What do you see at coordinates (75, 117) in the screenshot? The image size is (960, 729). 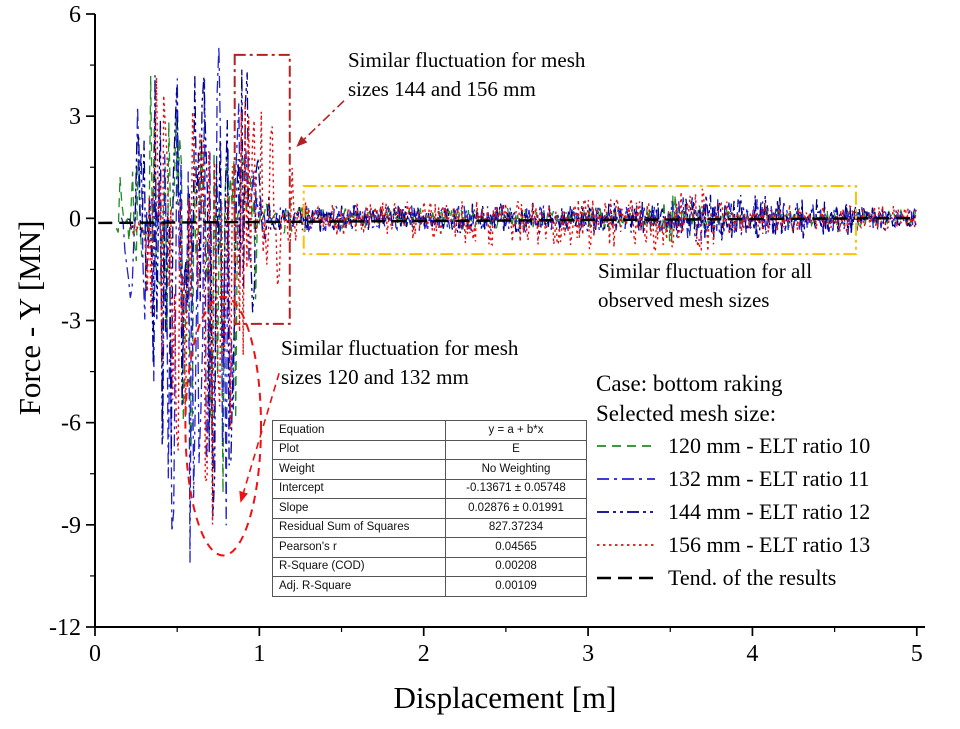 I see `y-tick-label: 3` at bounding box center [75, 117].